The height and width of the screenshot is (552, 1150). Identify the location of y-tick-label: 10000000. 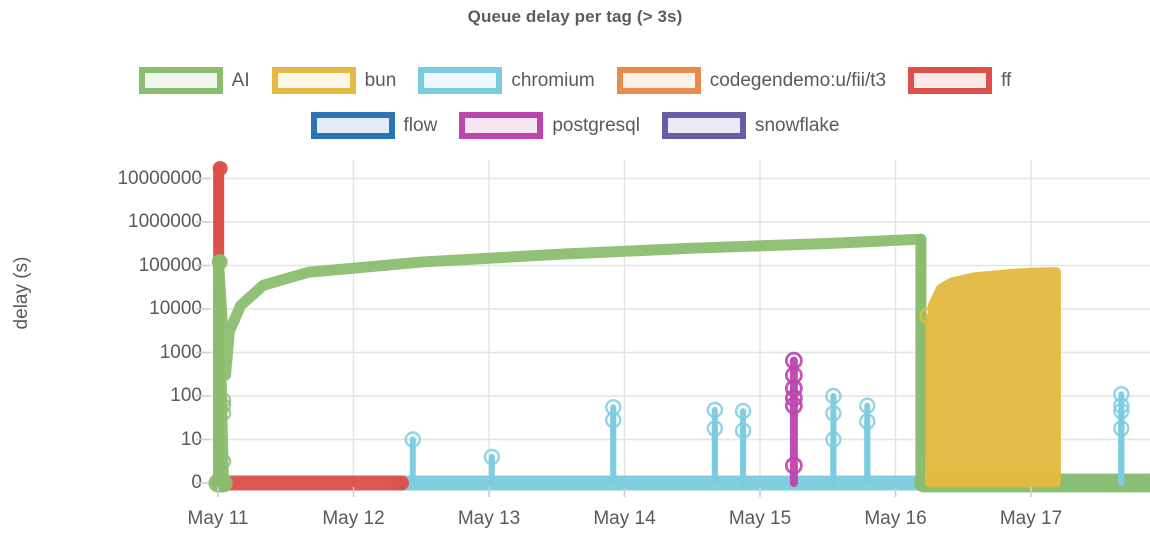
(159, 178).